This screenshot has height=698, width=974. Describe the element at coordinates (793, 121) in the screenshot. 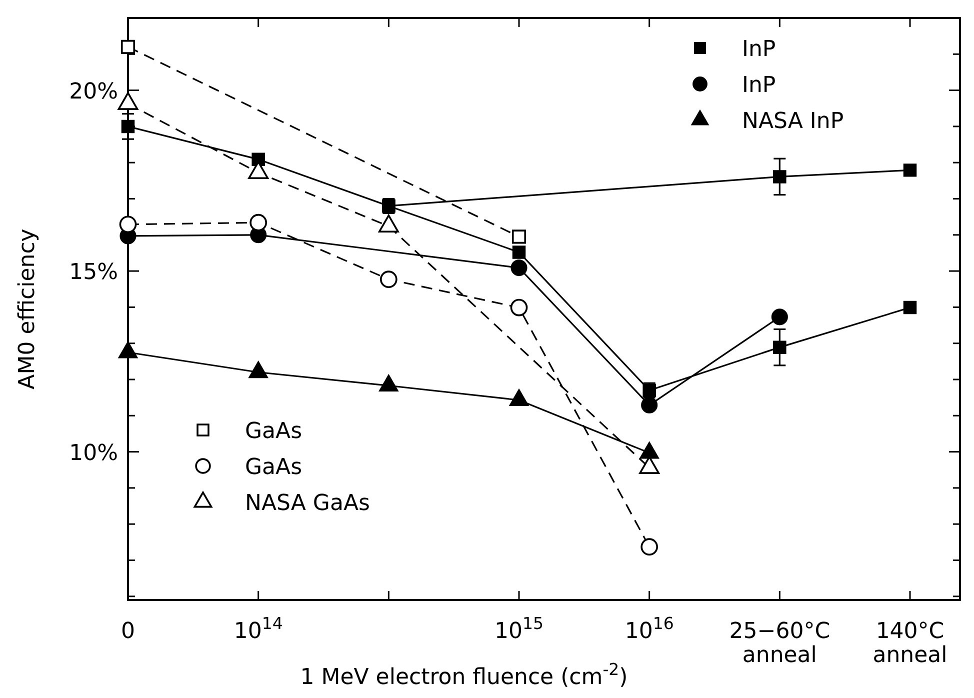

I see `legend-label: NASA InP` at that location.